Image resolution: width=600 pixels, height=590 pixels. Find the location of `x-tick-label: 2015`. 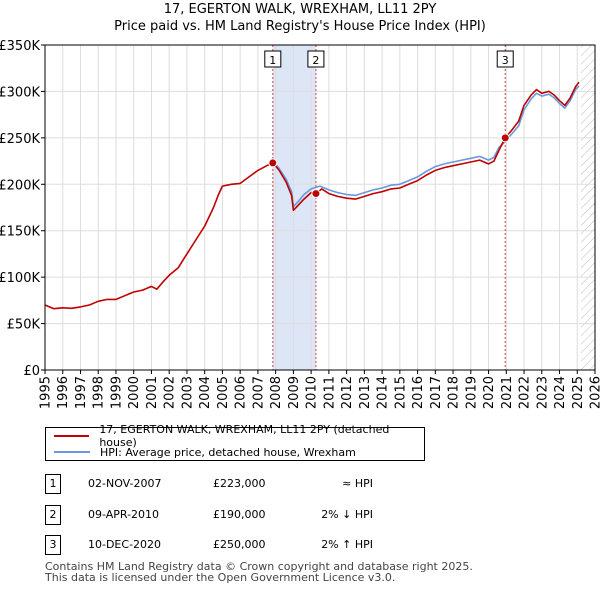

x-tick-label: 2015 is located at coordinates (400, 392).